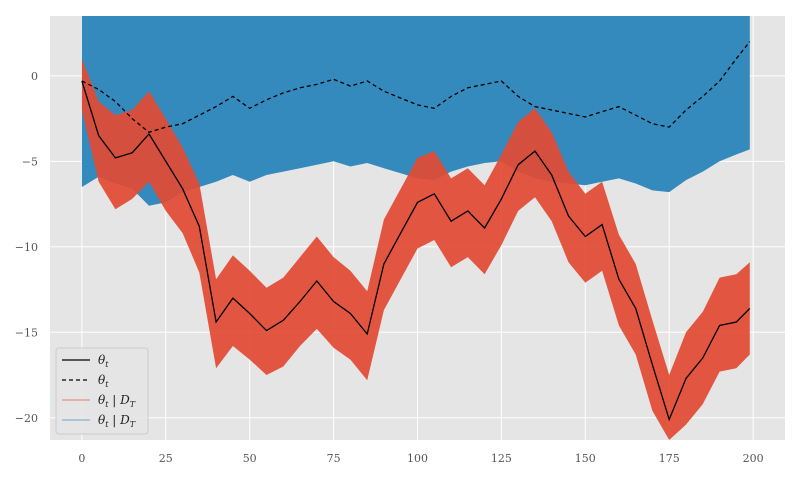  I want to click on y-tick-label: −20, so click(26, 418).